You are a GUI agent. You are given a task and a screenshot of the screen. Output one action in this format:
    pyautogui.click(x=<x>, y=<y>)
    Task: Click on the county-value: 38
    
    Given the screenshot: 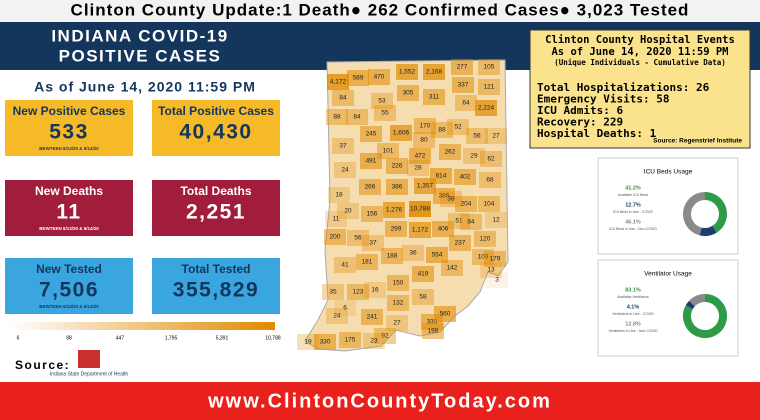 What is the action you would take?
    pyautogui.click(x=451, y=199)
    